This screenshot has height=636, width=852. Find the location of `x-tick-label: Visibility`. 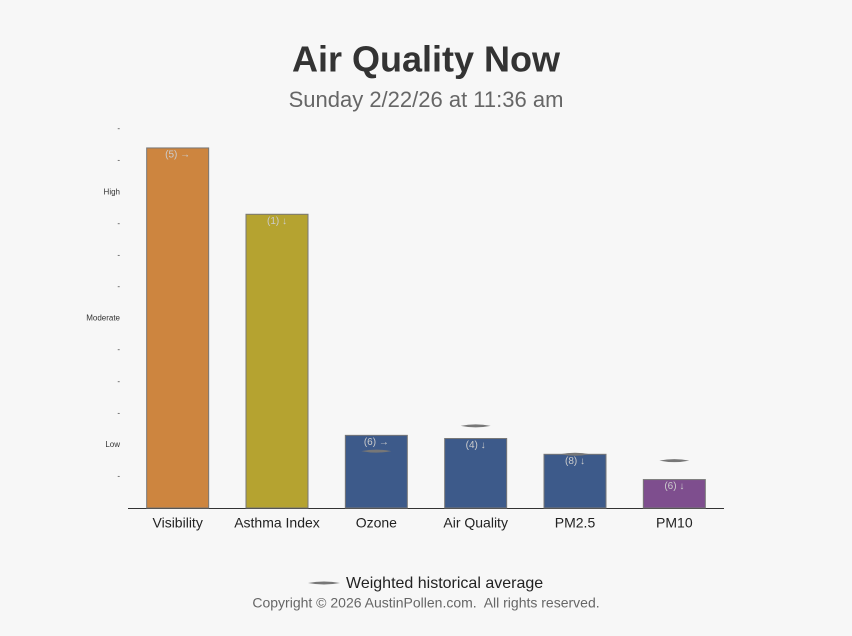

x-tick-label: Visibility is located at coordinates (178, 523).